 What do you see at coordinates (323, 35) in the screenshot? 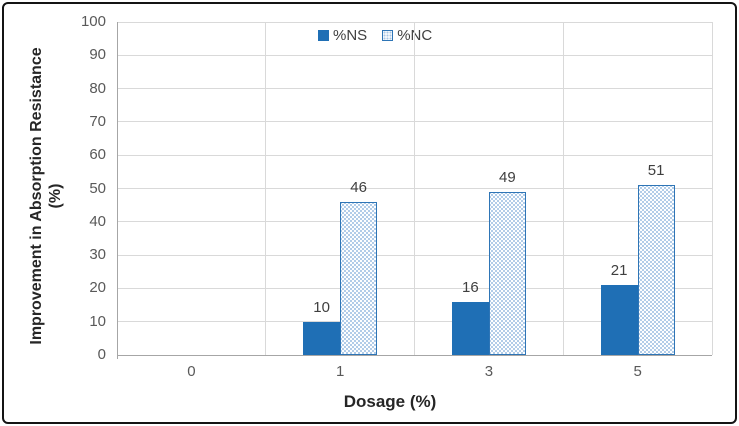
I see `ns-series-swatch-icon` at bounding box center [323, 35].